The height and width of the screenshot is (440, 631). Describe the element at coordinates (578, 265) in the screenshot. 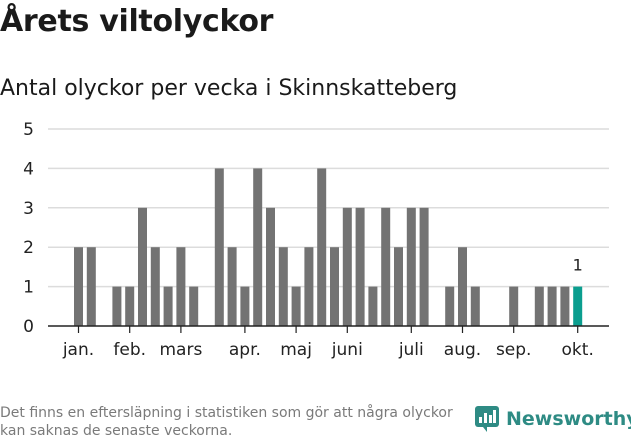

I see `data-label: 1` at that location.